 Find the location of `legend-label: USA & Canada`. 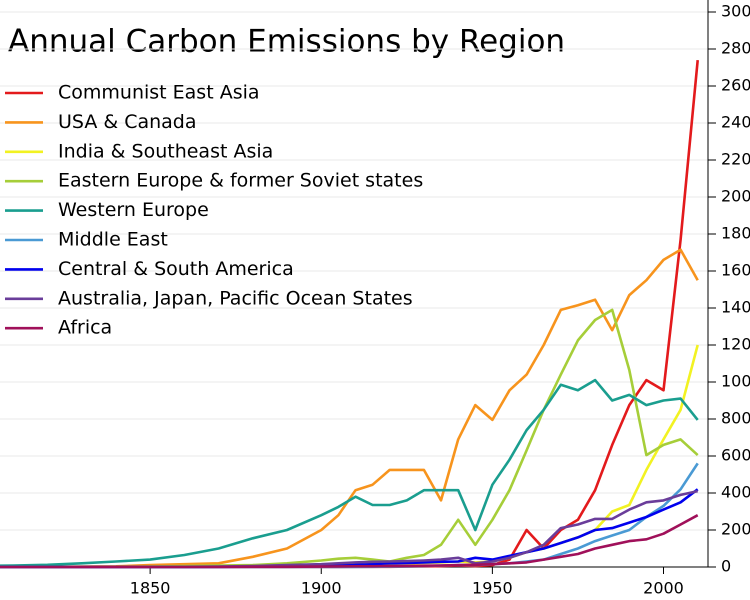

legend-label: USA & Canada is located at coordinates (127, 122).